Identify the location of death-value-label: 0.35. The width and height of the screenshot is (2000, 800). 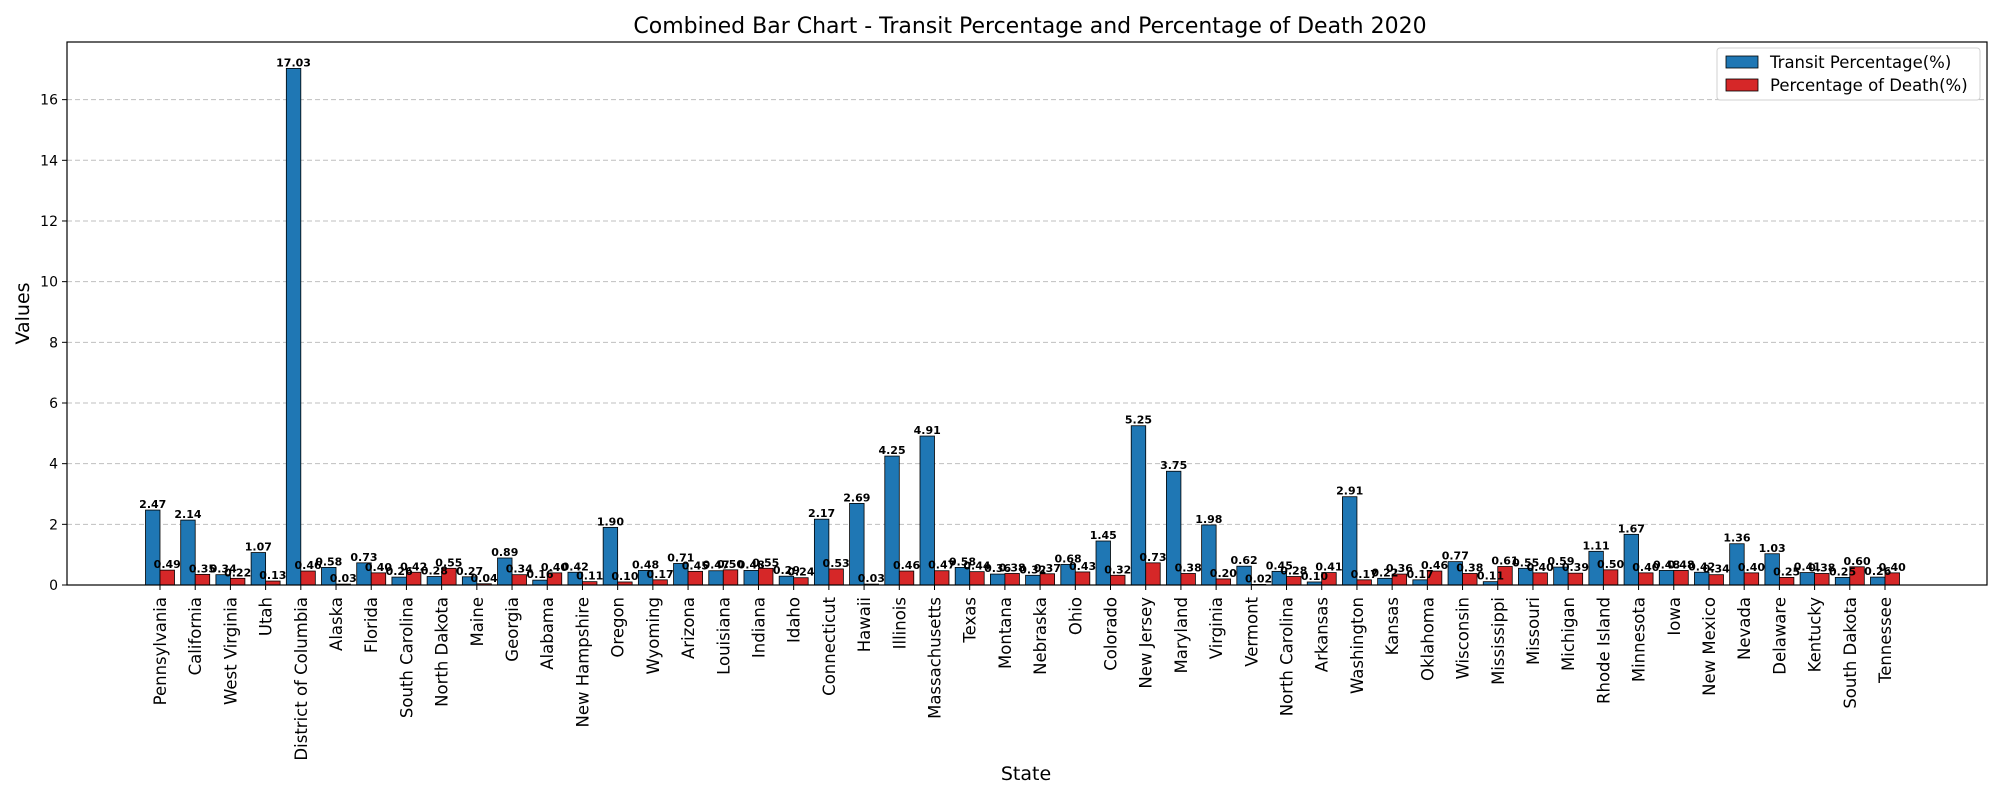
(202, 568).